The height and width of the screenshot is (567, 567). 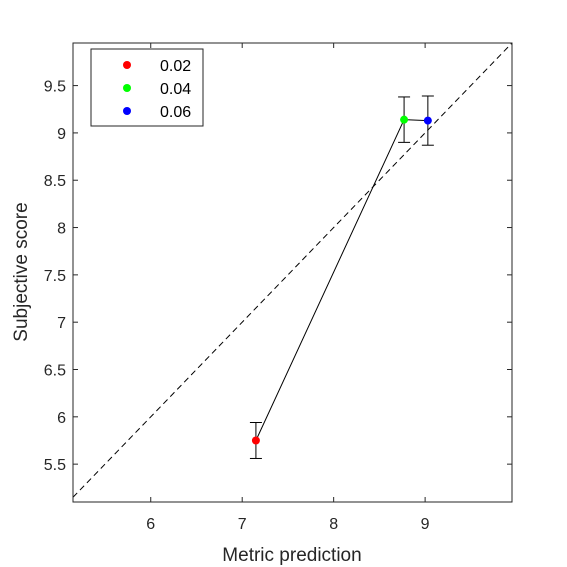 I want to click on y-tick-label: 7.5, so click(x=55, y=276).